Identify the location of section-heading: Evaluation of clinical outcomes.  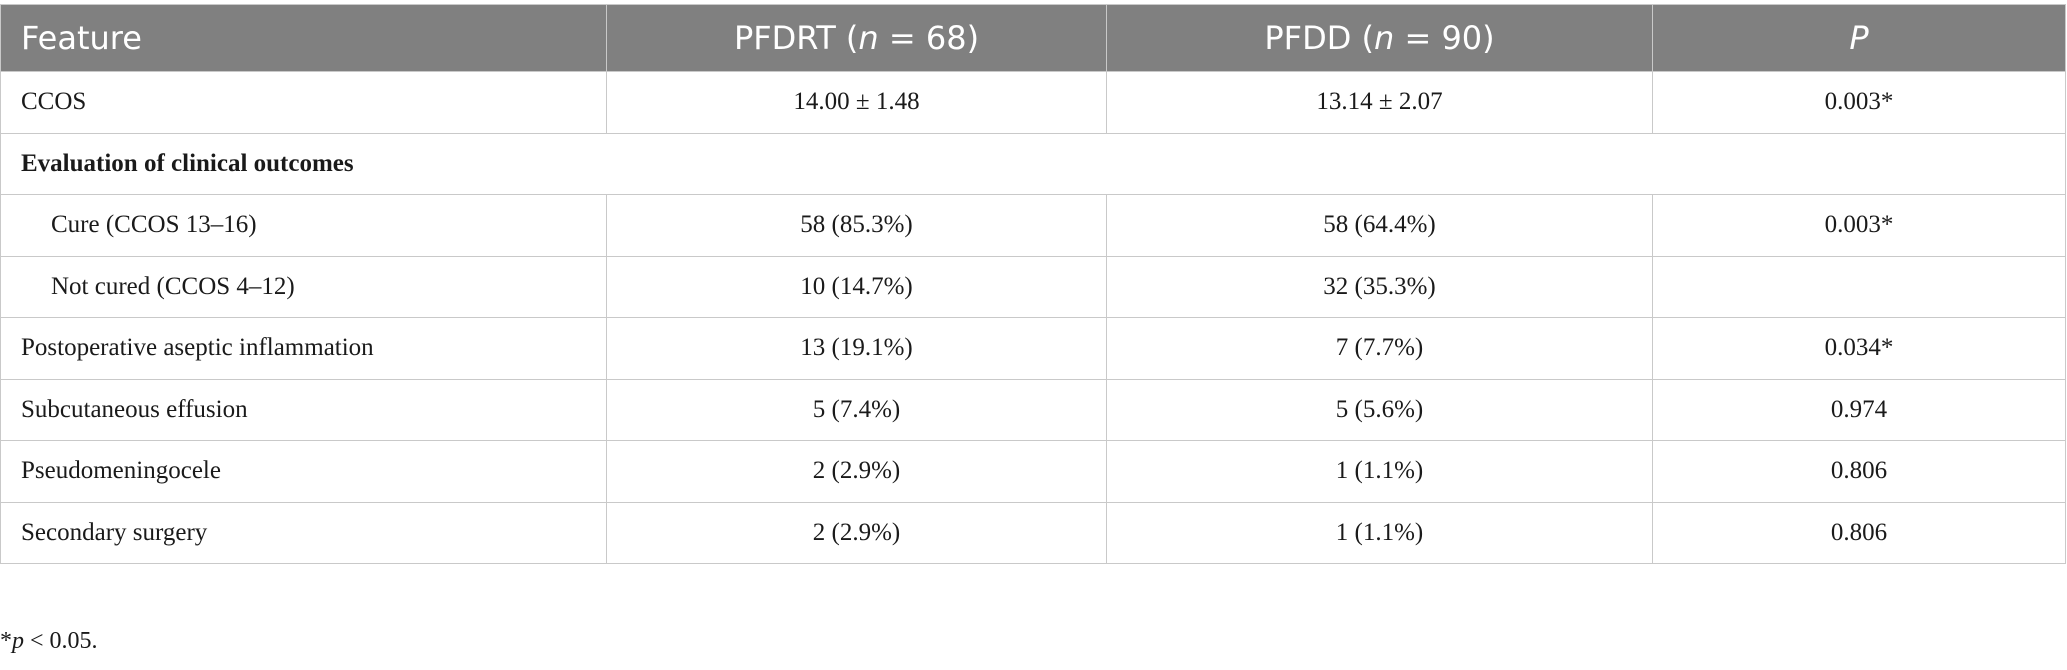
(1033, 163).